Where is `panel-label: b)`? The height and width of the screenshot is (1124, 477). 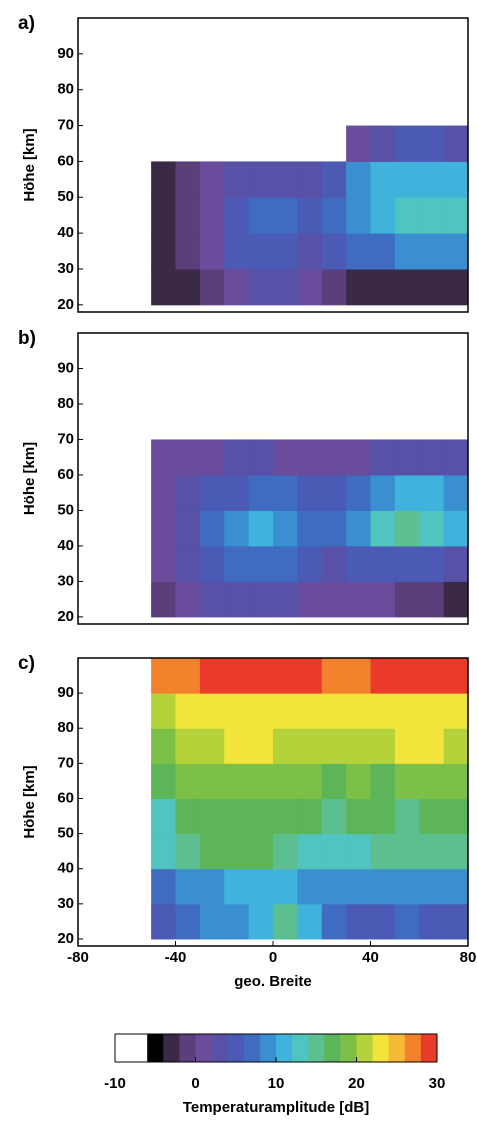 panel-label: b) is located at coordinates (27, 338).